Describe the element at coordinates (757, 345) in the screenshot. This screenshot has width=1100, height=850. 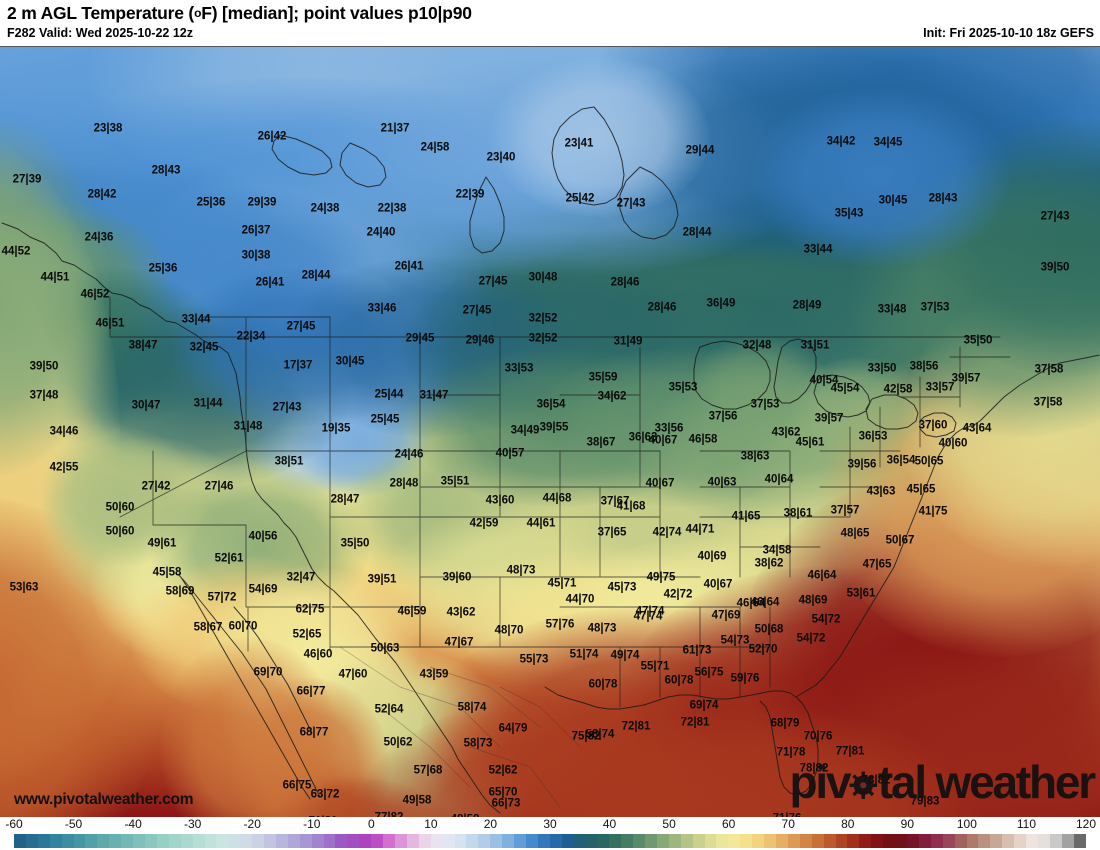
I see `point-value-label: 32|48` at that location.